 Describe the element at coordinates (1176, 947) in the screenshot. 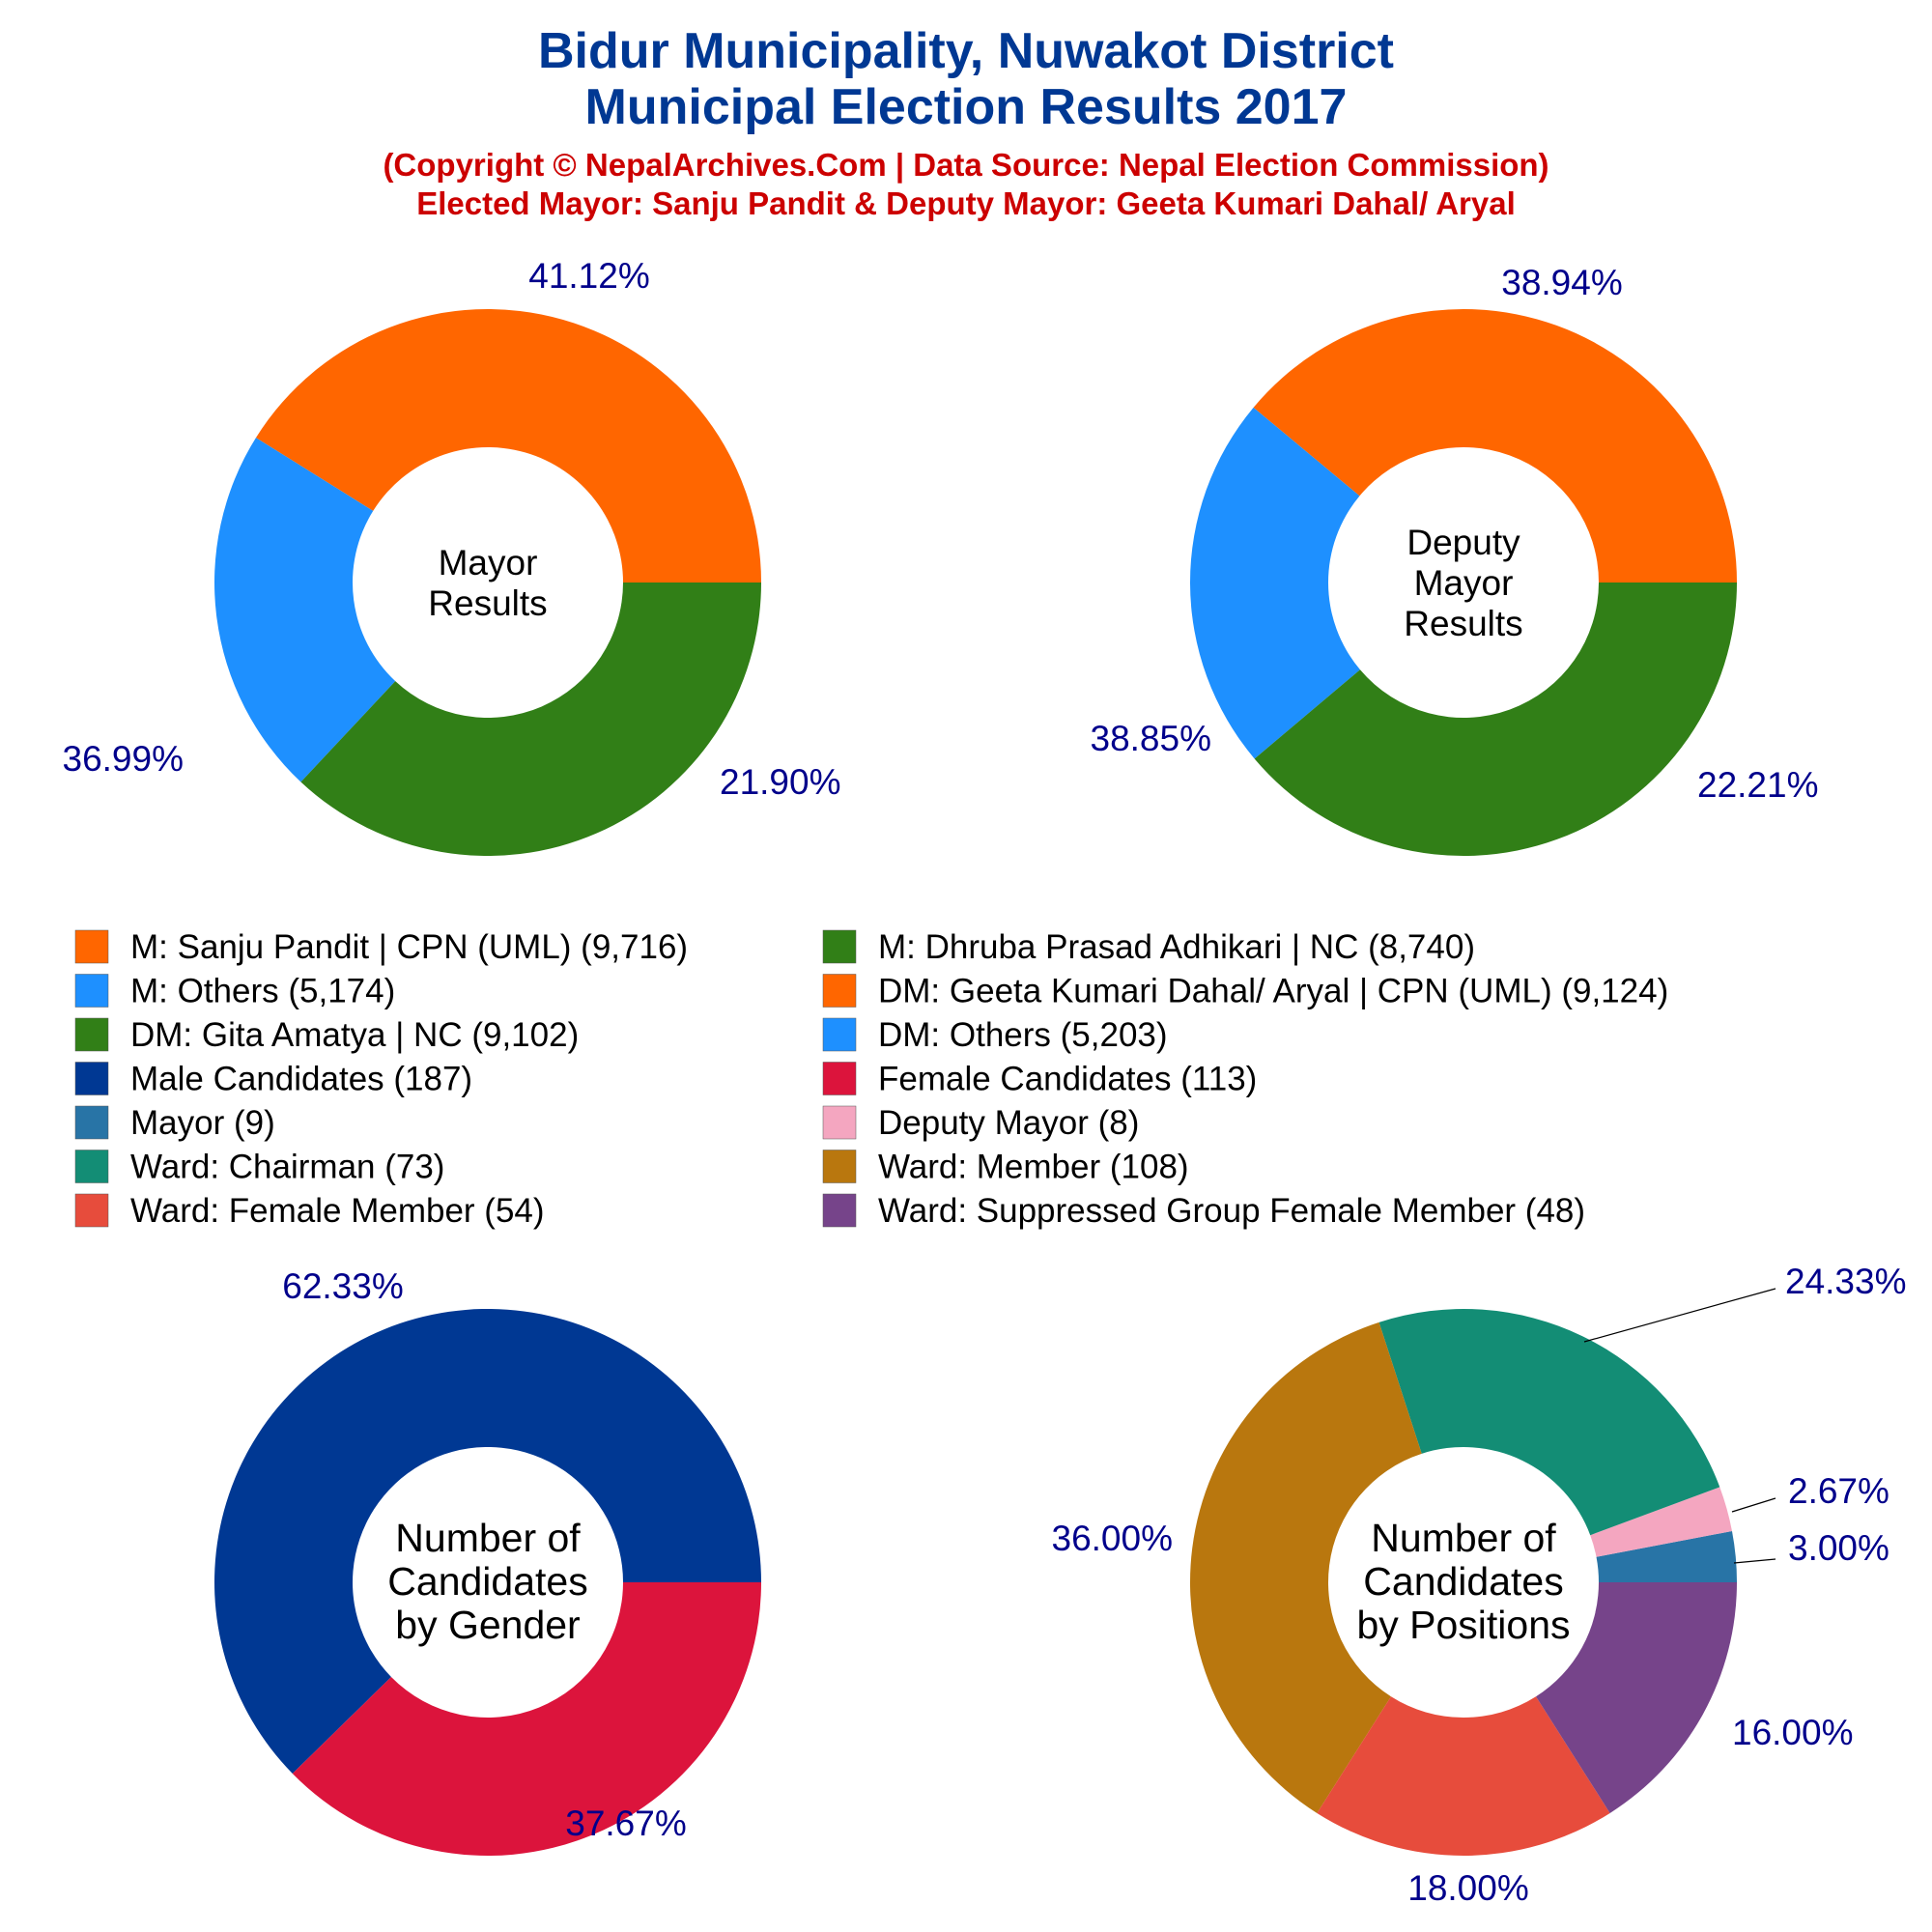

I see `legend-entry: M: Dhruba Prasad Adhikari | NC (8,740)` at that location.